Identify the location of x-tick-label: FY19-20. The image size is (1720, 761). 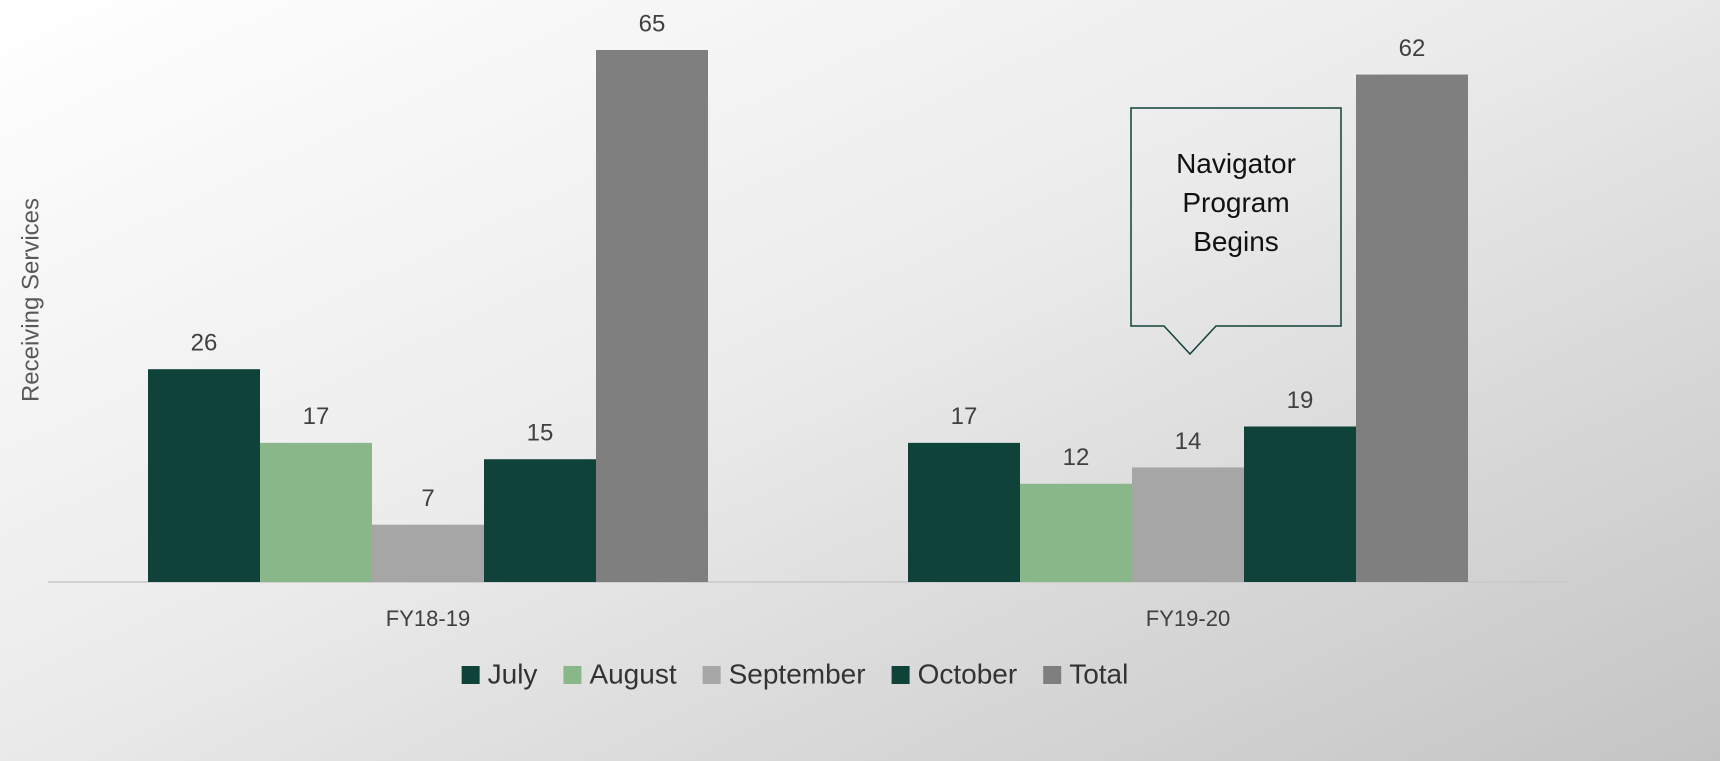
(1188, 618).